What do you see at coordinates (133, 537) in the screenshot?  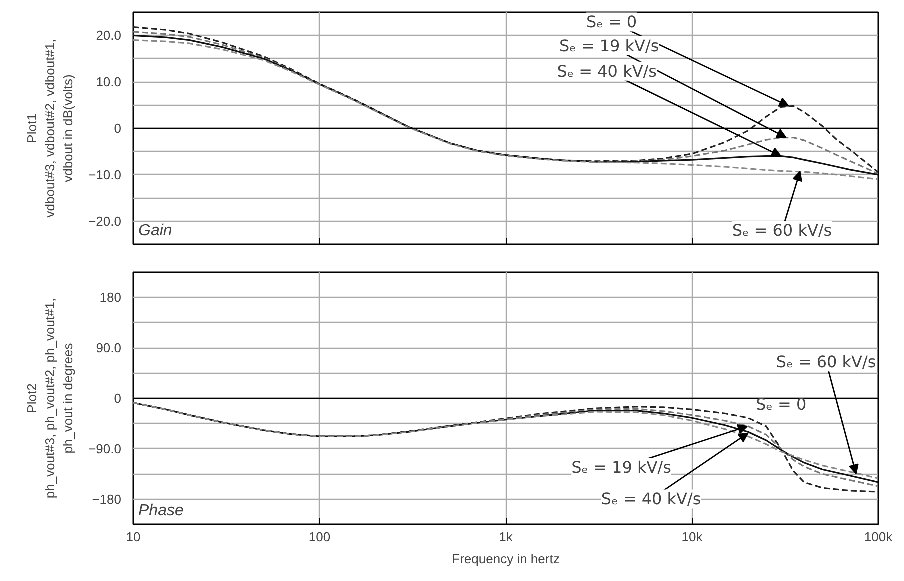 I see `x-tick-label: 10` at bounding box center [133, 537].